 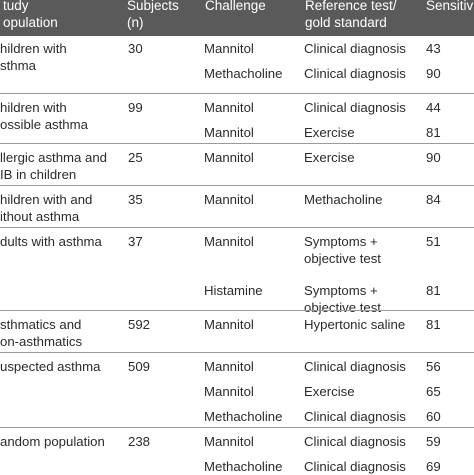 What do you see at coordinates (44, 116) in the screenshot?
I see `population-cell: hildren with ossible asthma` at bounding box center [44, 116].